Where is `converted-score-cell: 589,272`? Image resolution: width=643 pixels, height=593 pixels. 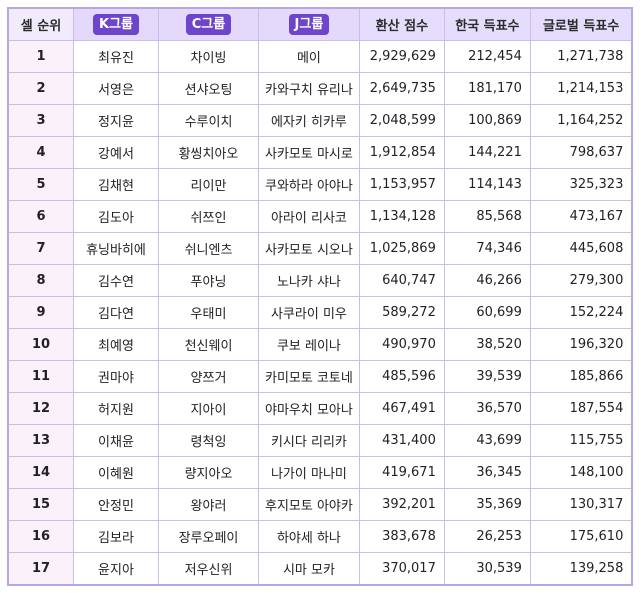 converted-score-cell: 589,272 is located at coordinates (401, 312).